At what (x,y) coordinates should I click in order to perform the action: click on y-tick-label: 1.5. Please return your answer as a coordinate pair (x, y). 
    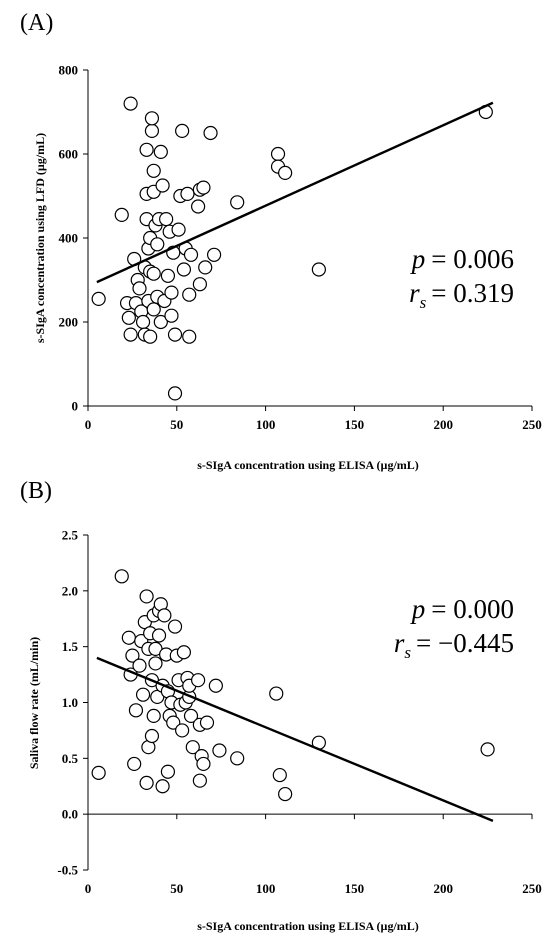
    Looking at the image, I should click on (70, 646).